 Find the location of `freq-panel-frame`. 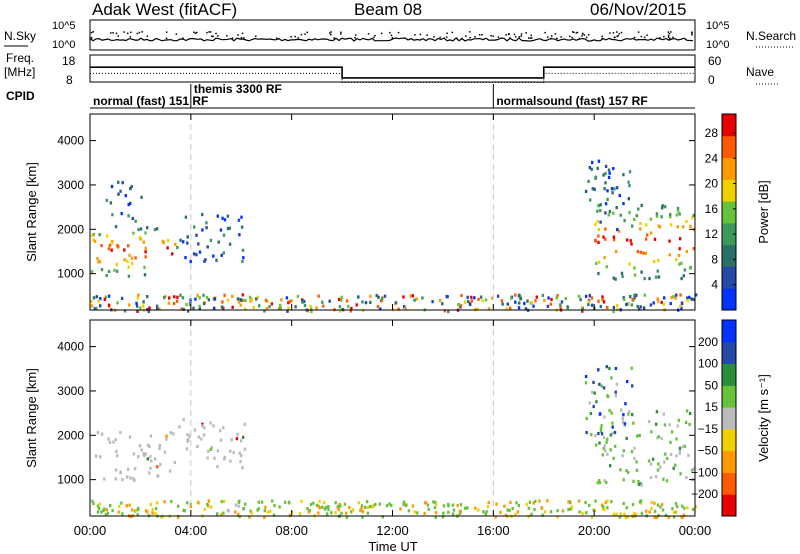

freq-panel-frame is located at coordinates (392, 68).